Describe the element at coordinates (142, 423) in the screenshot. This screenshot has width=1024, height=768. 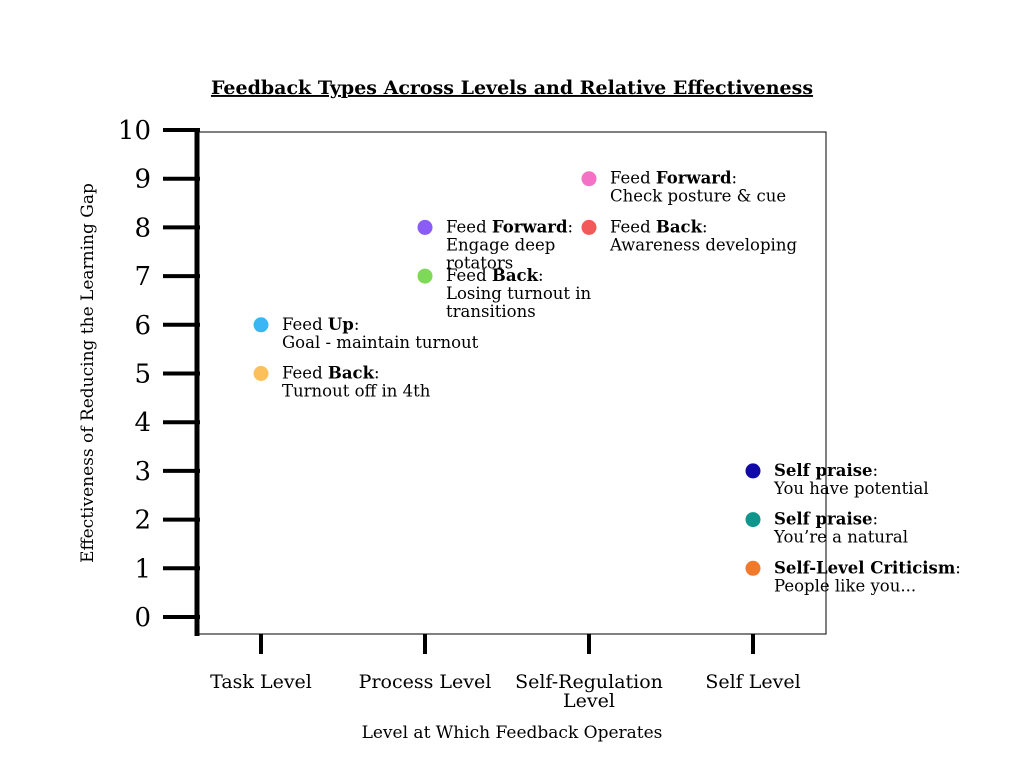
I see `y-tick-label: 4` at that location.